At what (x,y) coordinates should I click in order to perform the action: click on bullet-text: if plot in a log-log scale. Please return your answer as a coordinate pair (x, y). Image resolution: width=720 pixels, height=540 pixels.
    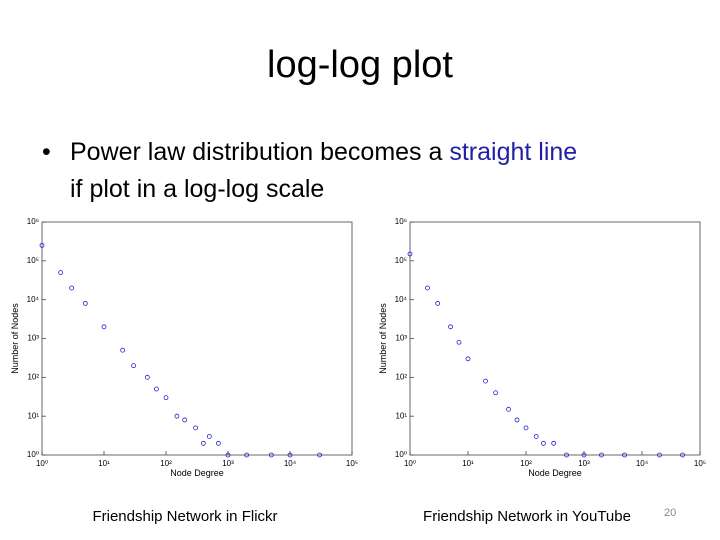
    Looking at the image, I should click on (197, 189).